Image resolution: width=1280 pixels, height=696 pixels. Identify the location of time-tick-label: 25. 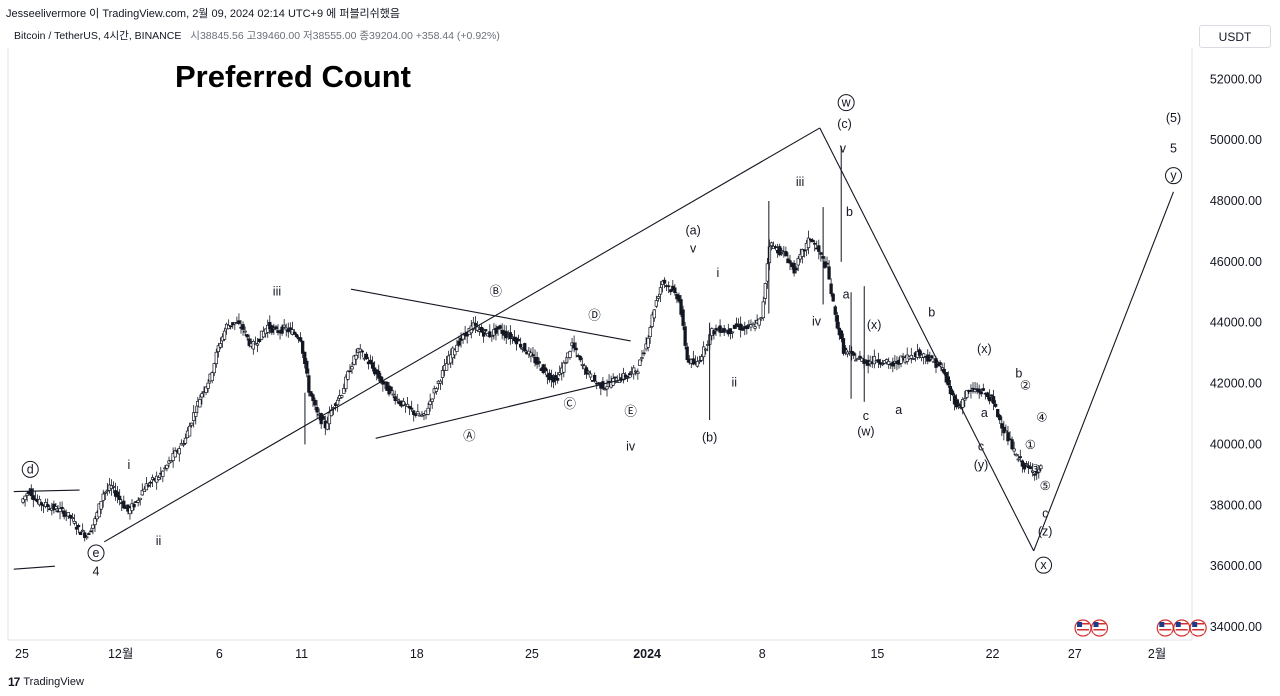
(532, 654).